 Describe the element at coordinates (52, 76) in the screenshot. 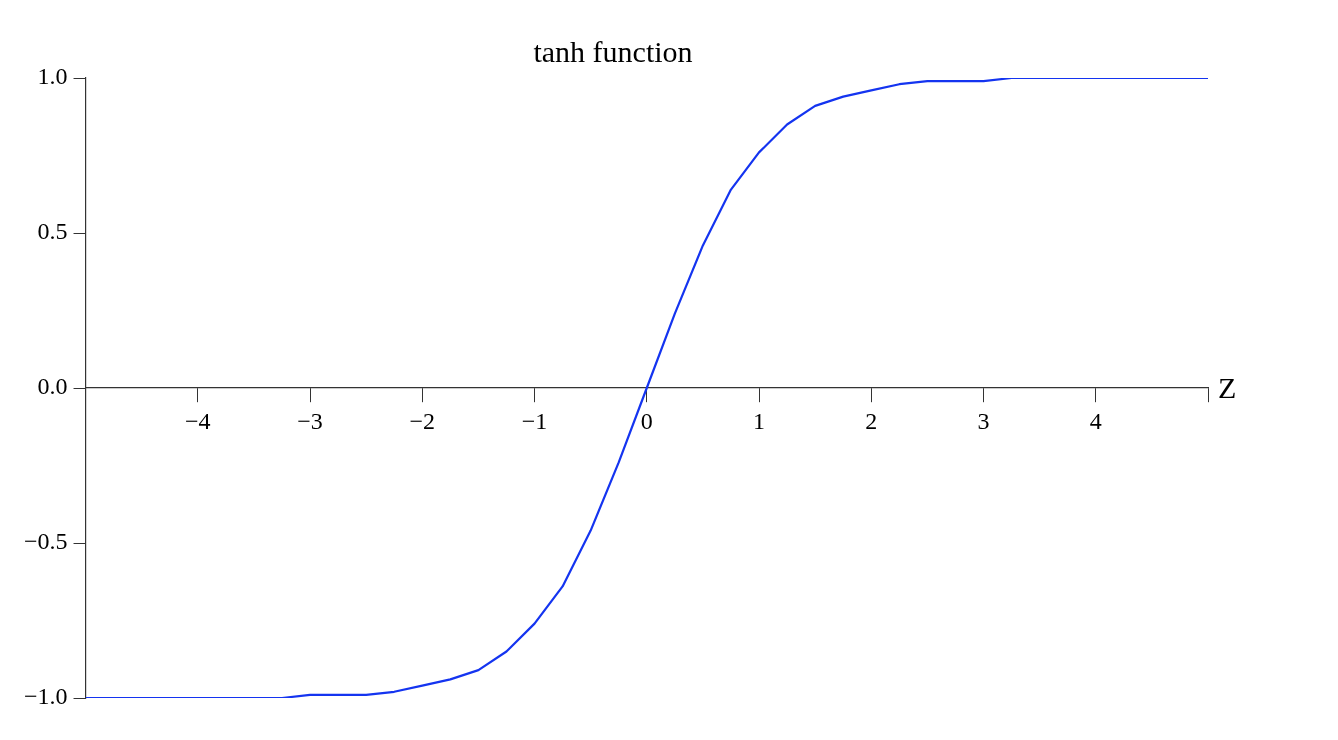

I see `y-tick-label: 1.0` at that location.